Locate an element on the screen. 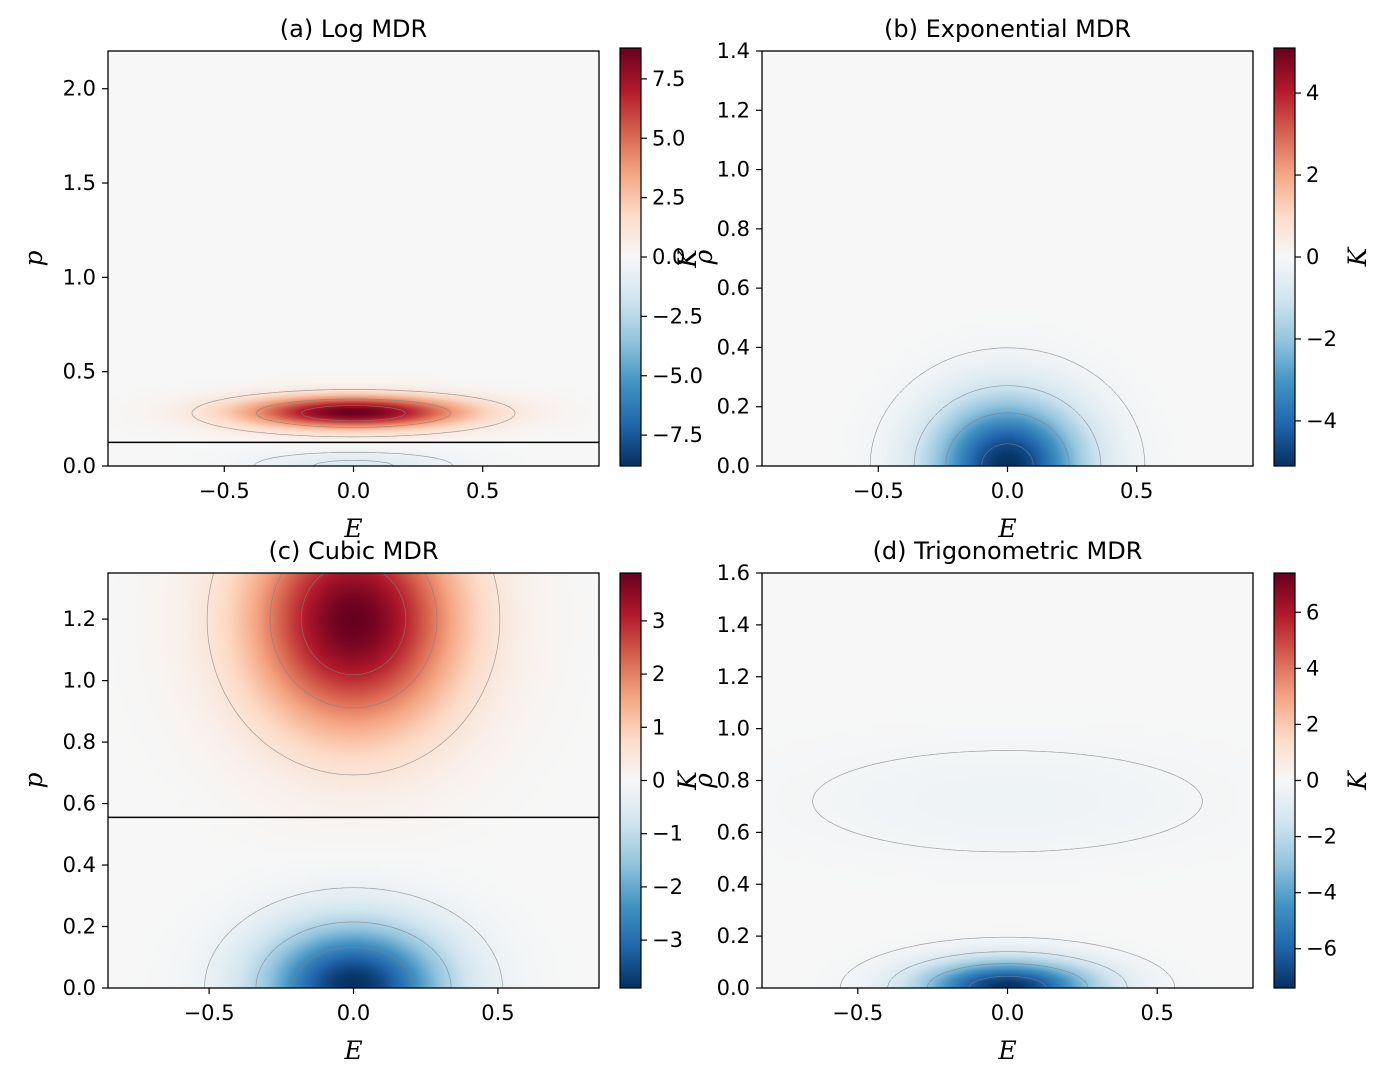 The image size is (1400, 1085). colorbar-tick-label: 6 is located at coordinates (1312, 612).